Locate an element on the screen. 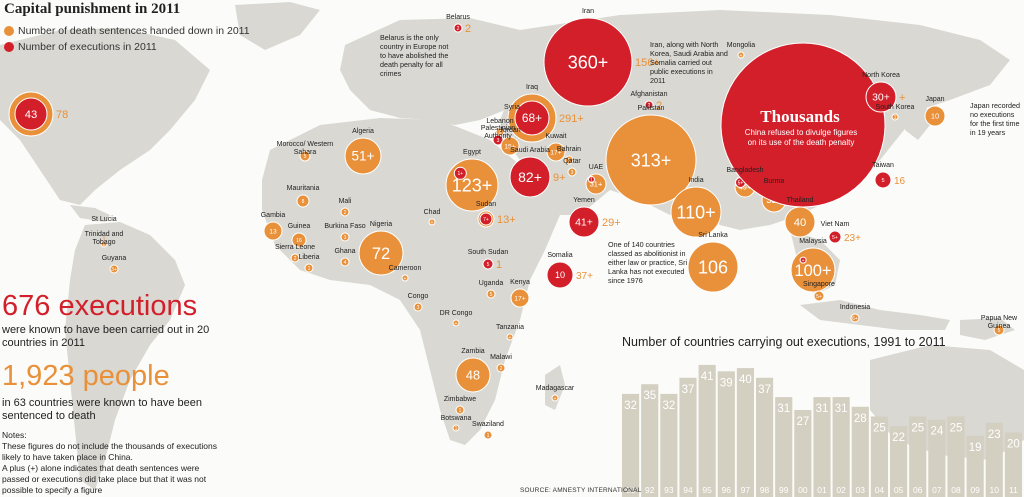 Image resolution: width=1024 pixels, height=497 pixels. nigeria-sentences-marker is located at coordinates (381, 253).